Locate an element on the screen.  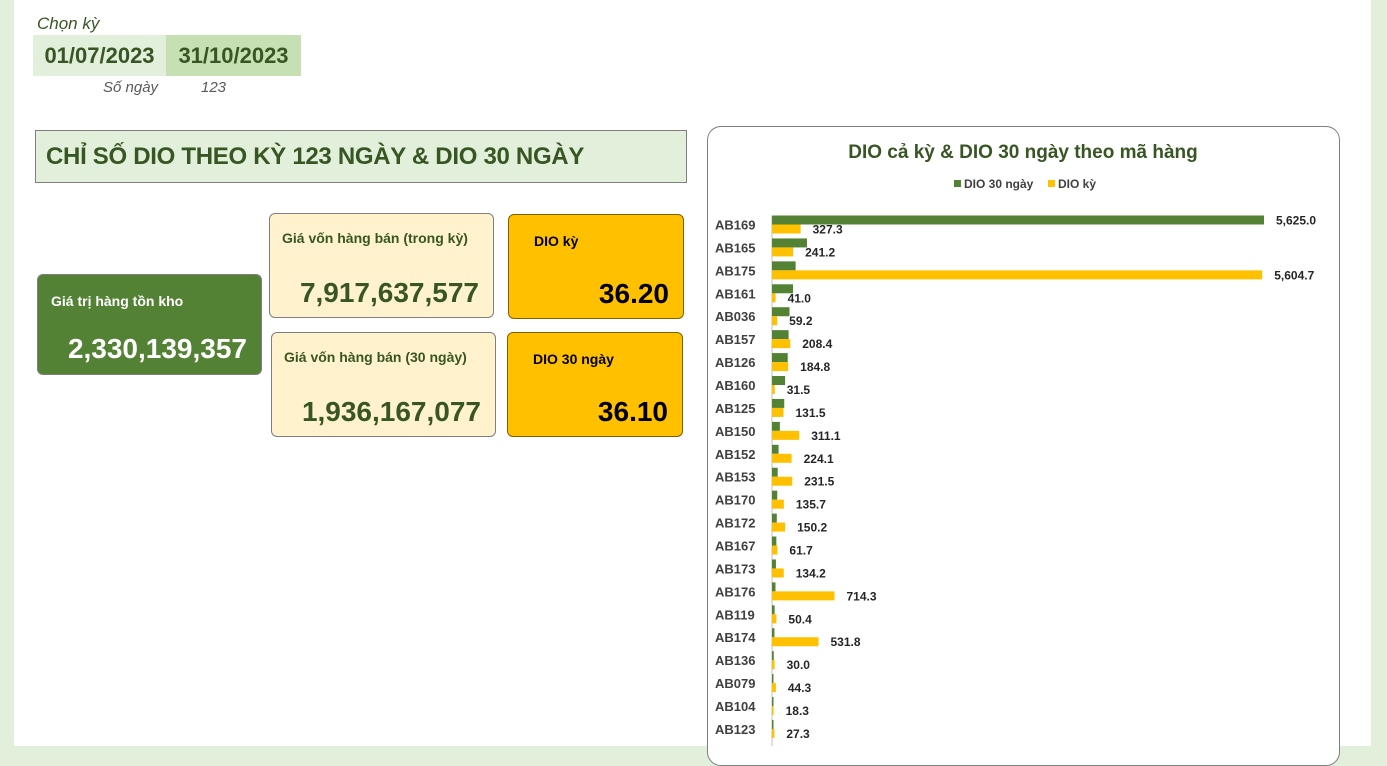
start-date-field: 01/07/2023 is located at coordinates (99, 55).